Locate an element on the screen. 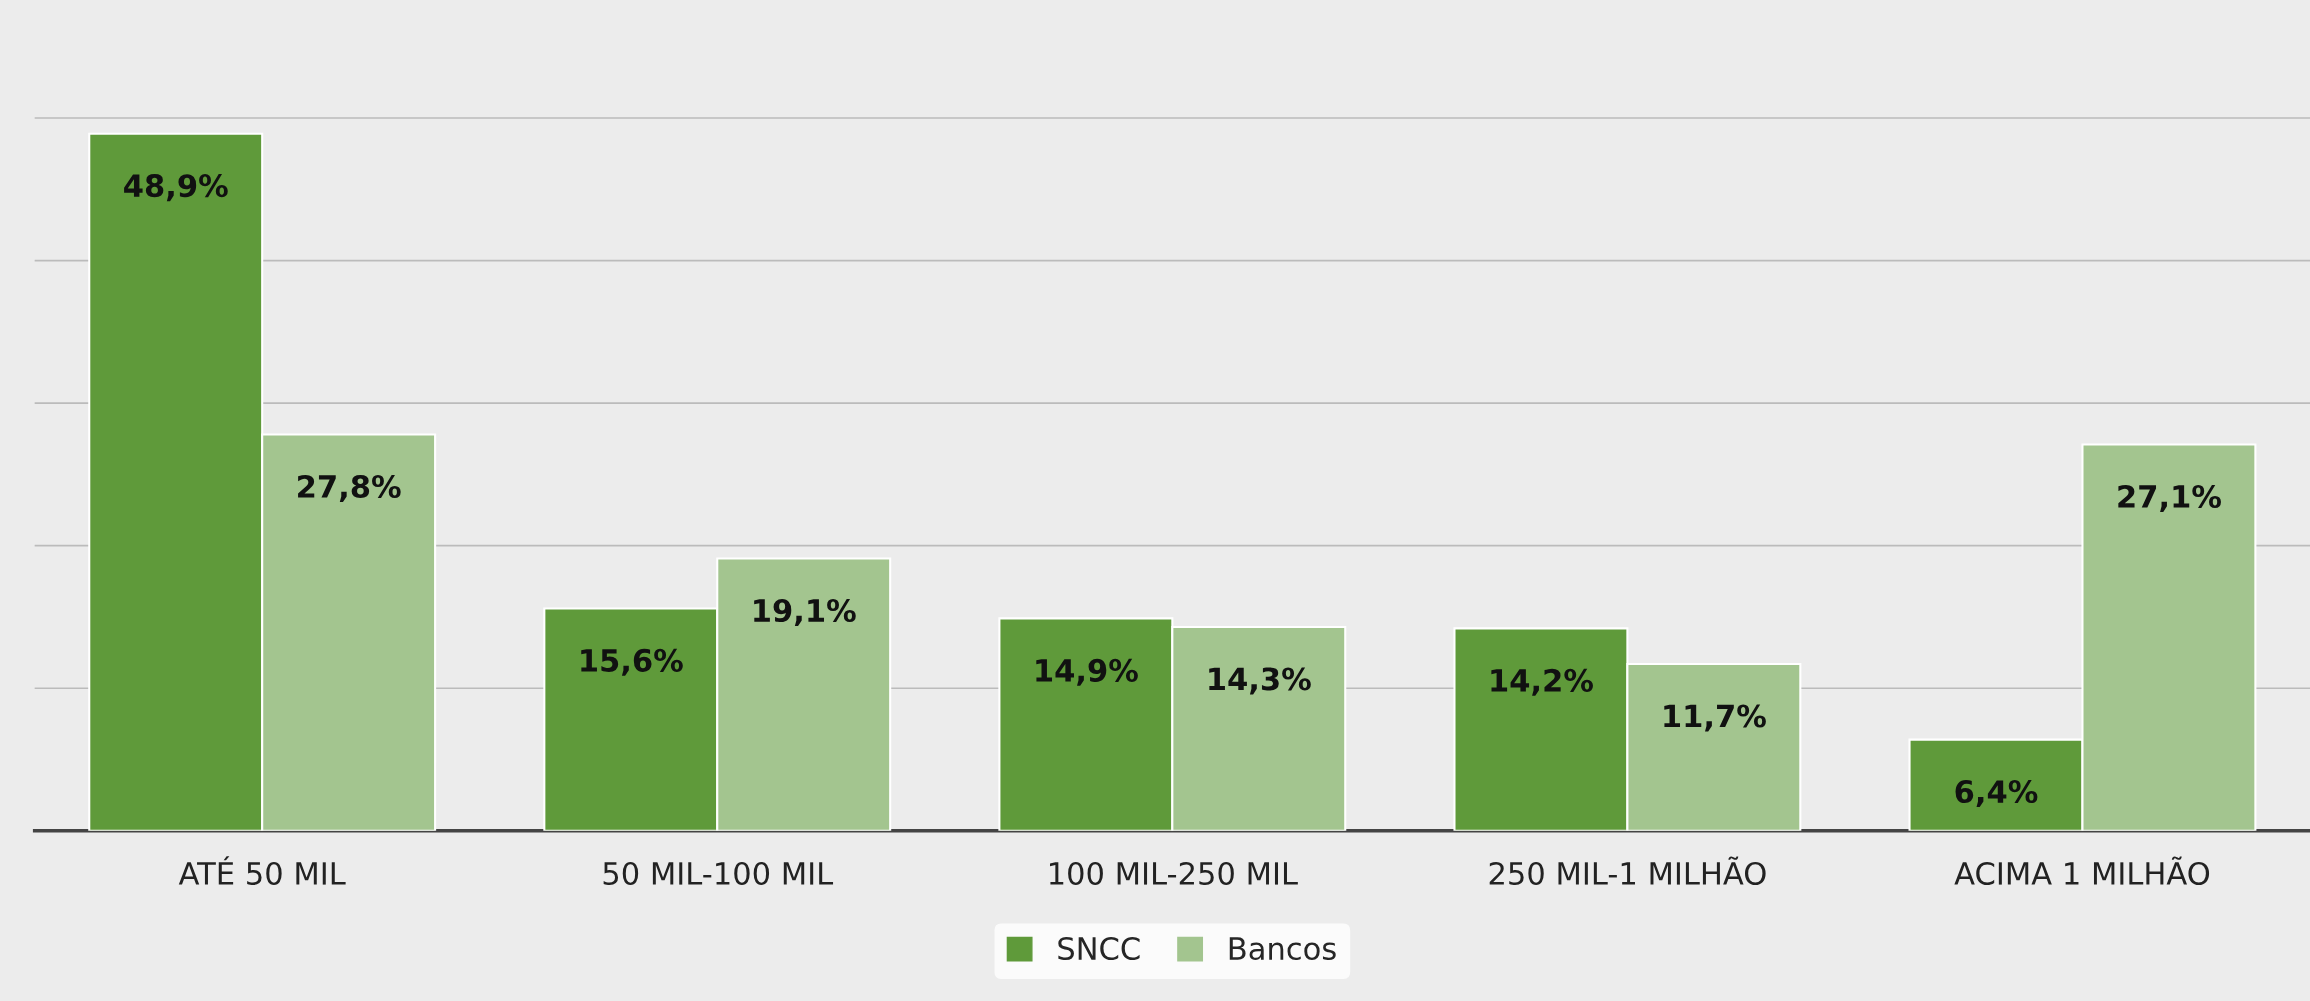  data-label: 27,1% is located at coordinates (2169, 498).